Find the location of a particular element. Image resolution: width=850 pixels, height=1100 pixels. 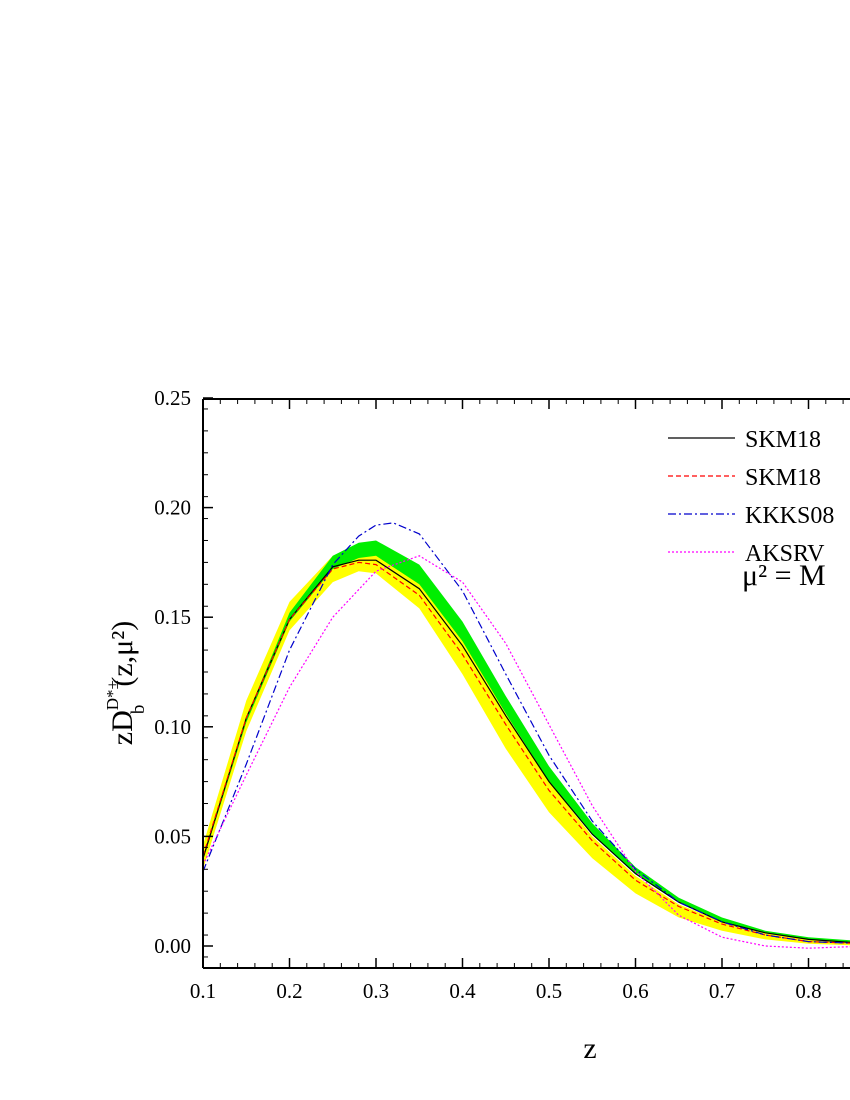

y-tick-label: 0.05 is located at coordinates (172, 836).